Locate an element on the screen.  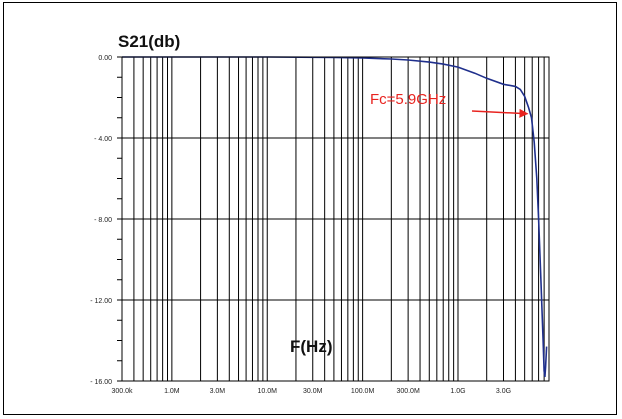
y-tick-label: - 4.00 is located at coordinates (103, 139).